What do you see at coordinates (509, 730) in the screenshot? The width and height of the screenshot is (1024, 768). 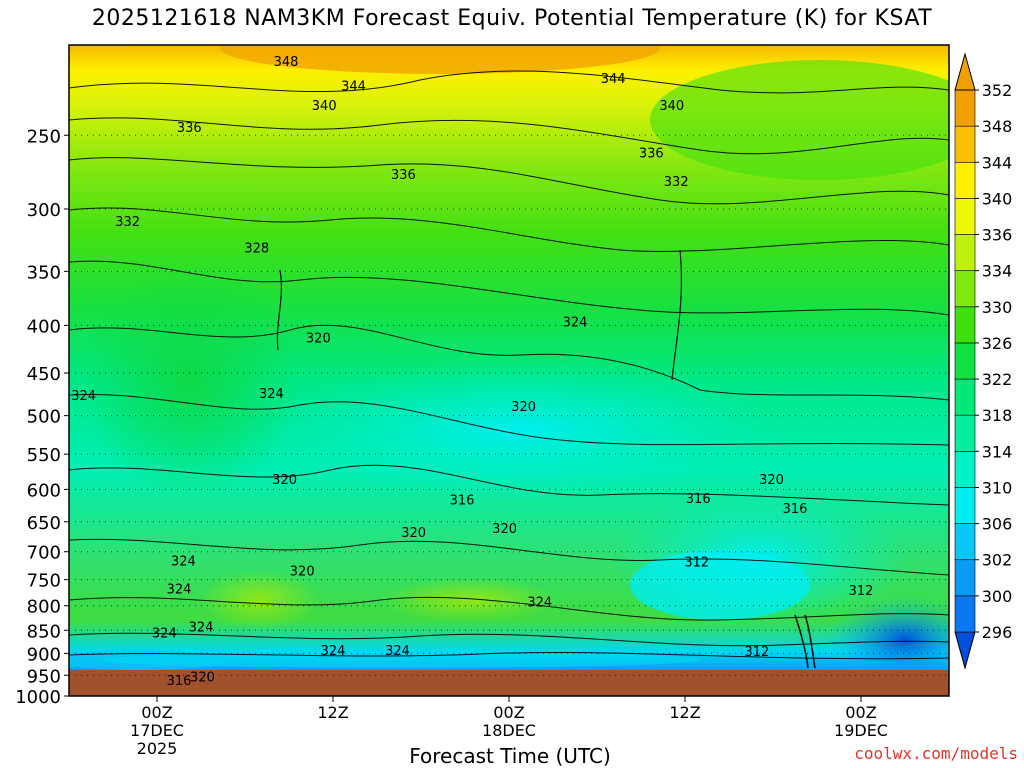 I see `x-tick-label: 18DEC` at bounding box center [509, 730].